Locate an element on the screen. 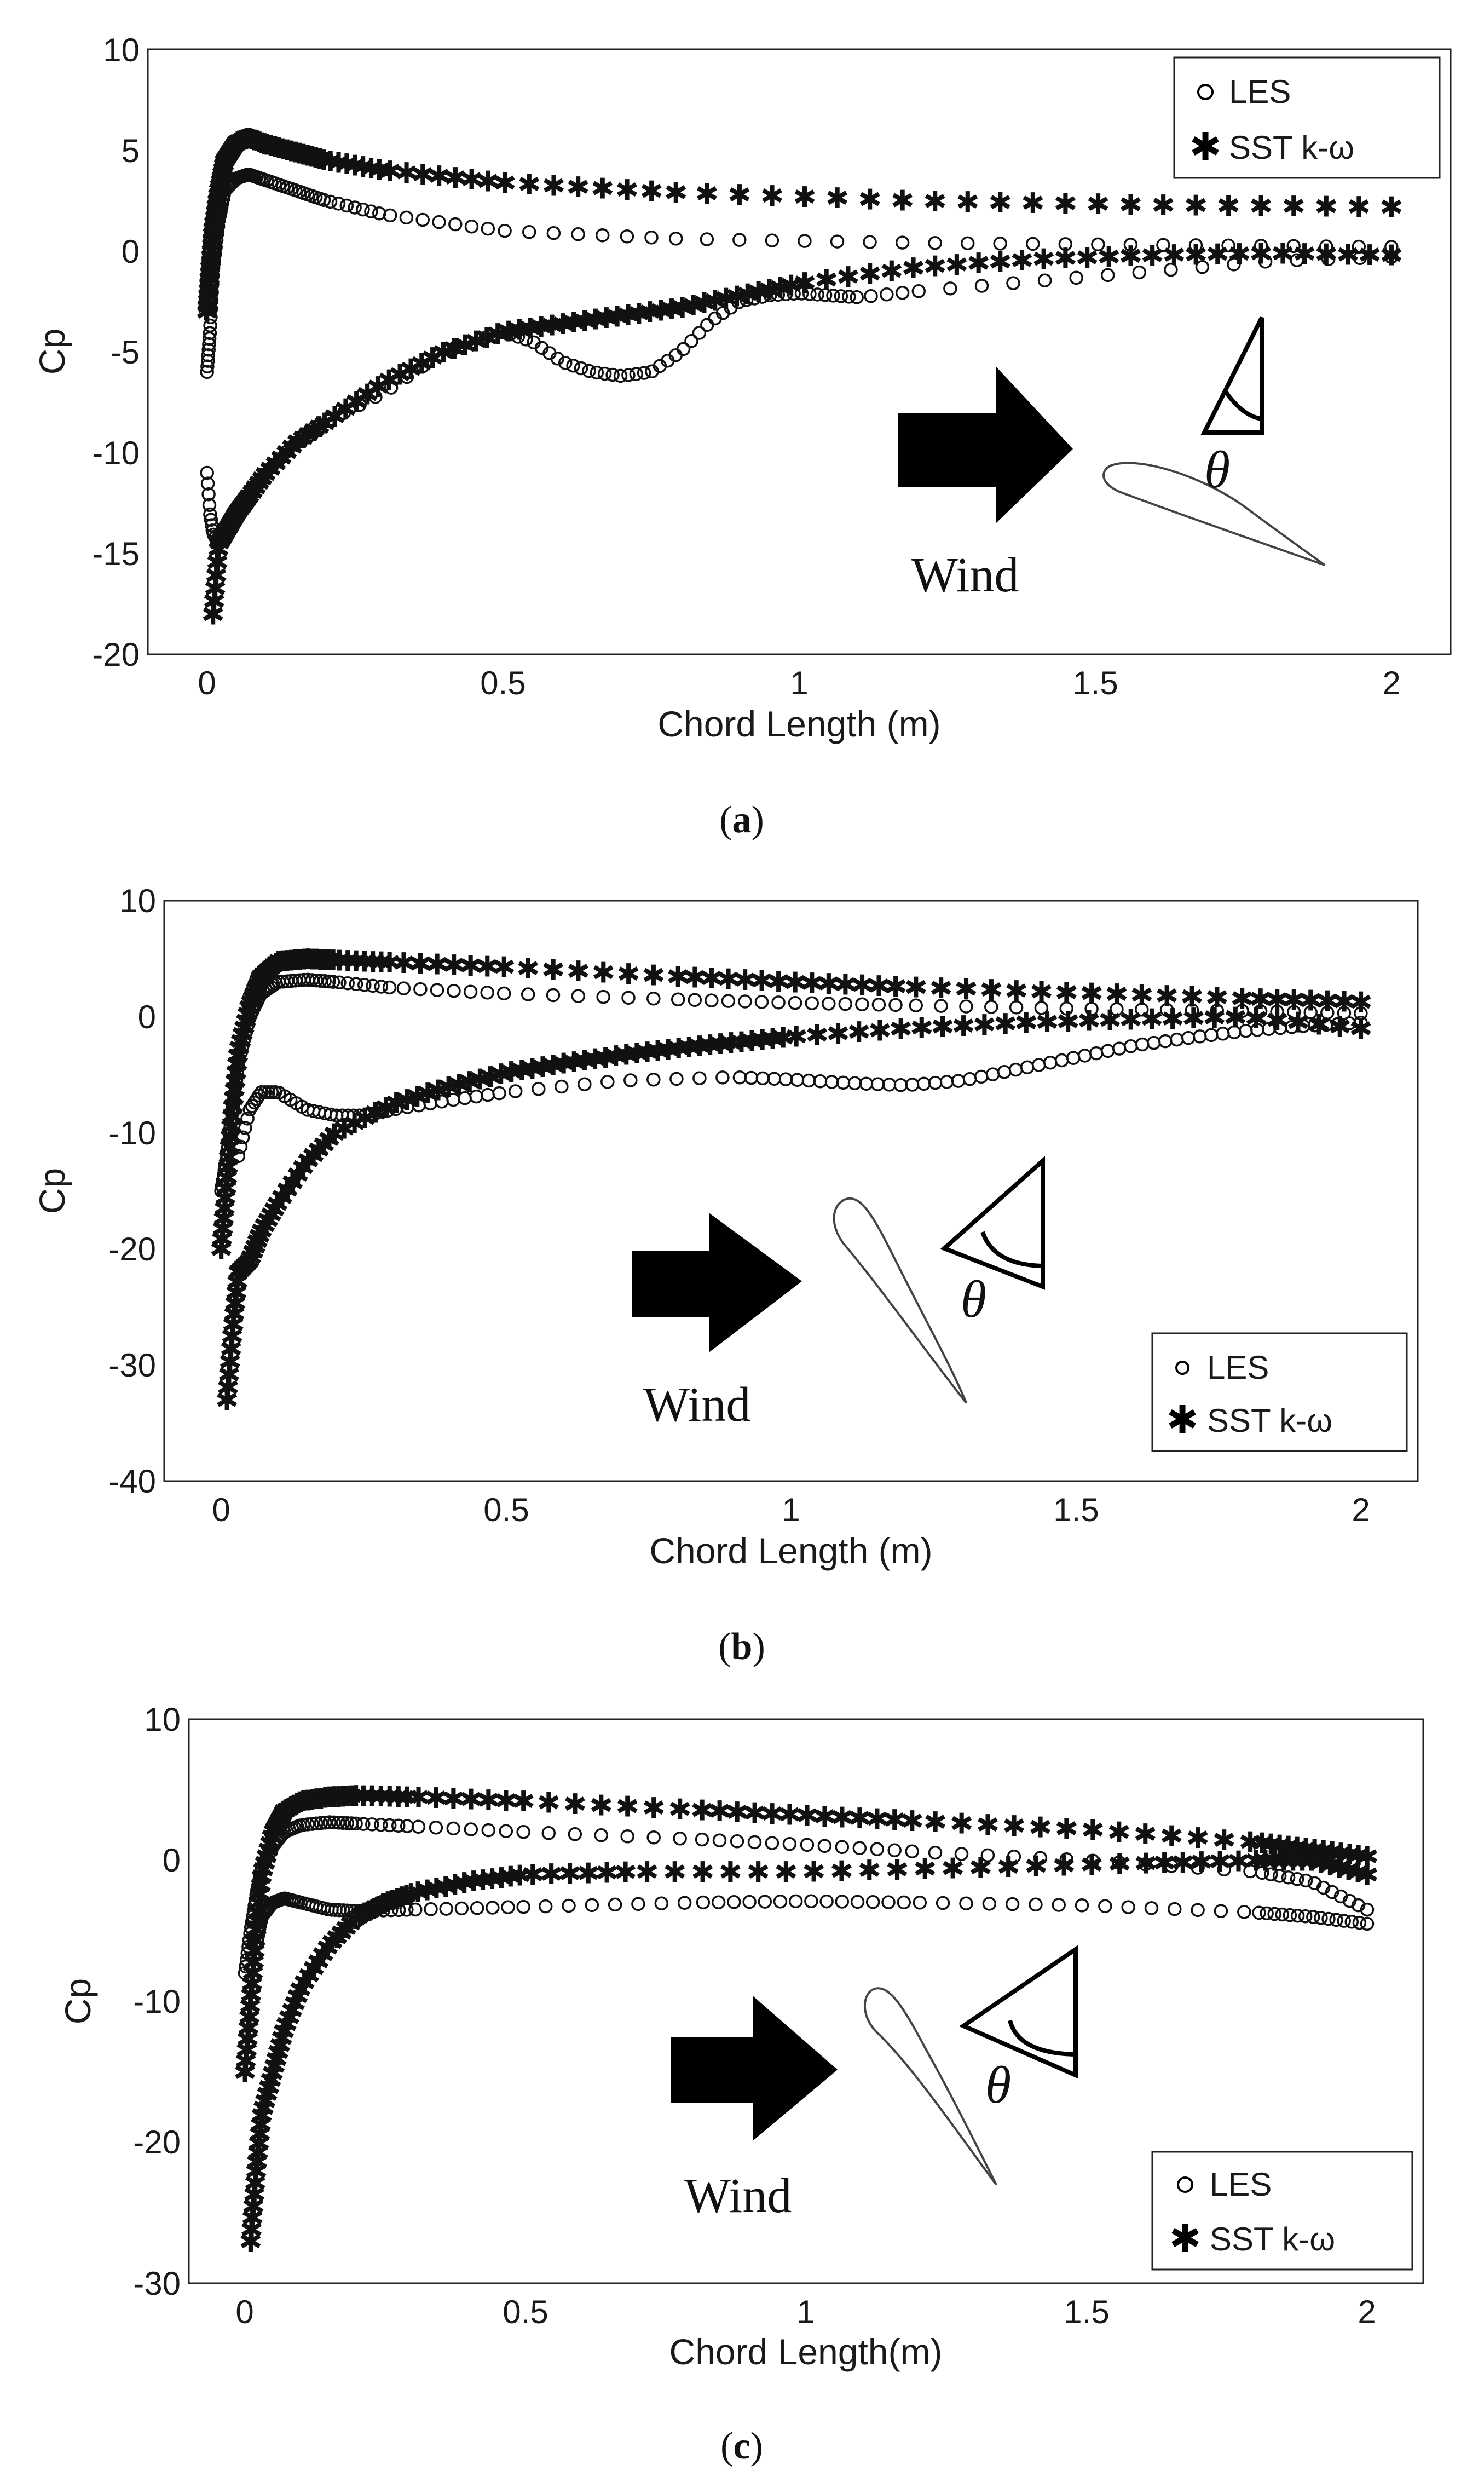 The width and height of the screenshot is (1484, 2476). panel-a-legend-sst-label: SST k-ω is located at coordinates (1291, 148).